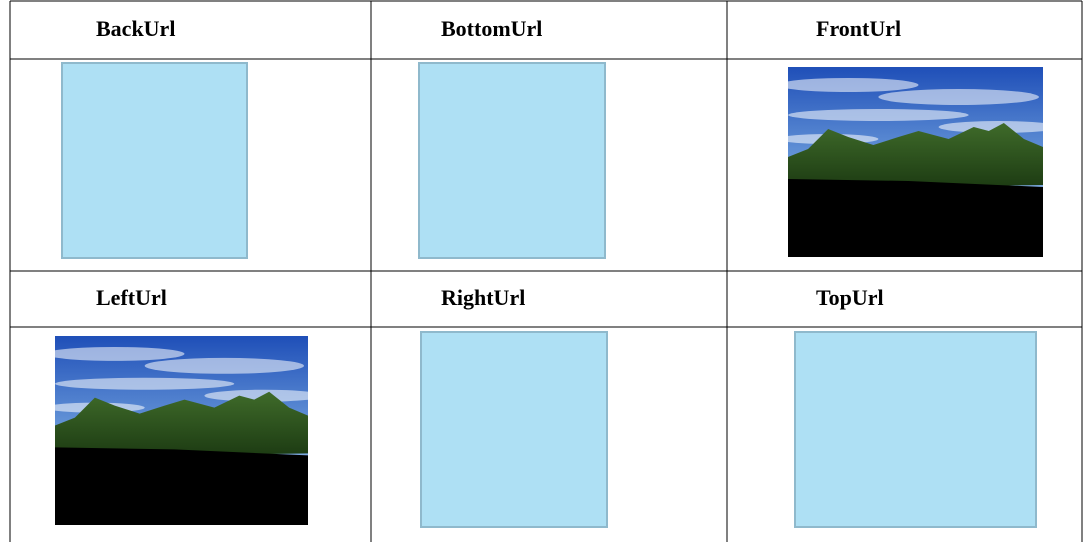 The height and width of the screenshot is (542, 1092). I want to click on cell-label: BackUrl, so click(135, 28).